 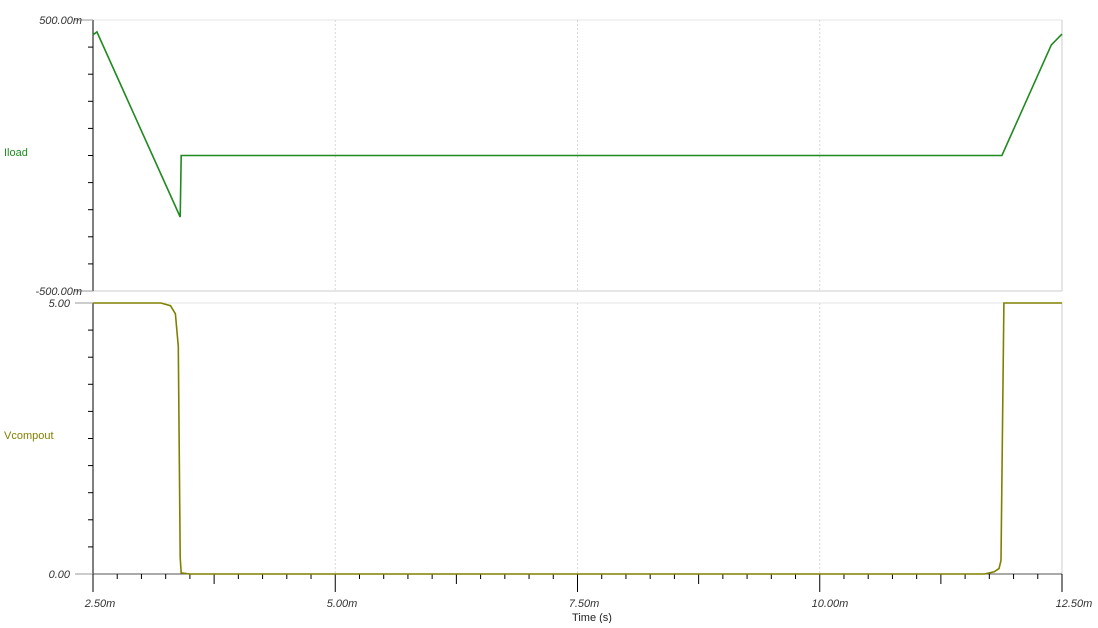 I want to click on xtick-label: 2.50m, so click(x=100, y=604).